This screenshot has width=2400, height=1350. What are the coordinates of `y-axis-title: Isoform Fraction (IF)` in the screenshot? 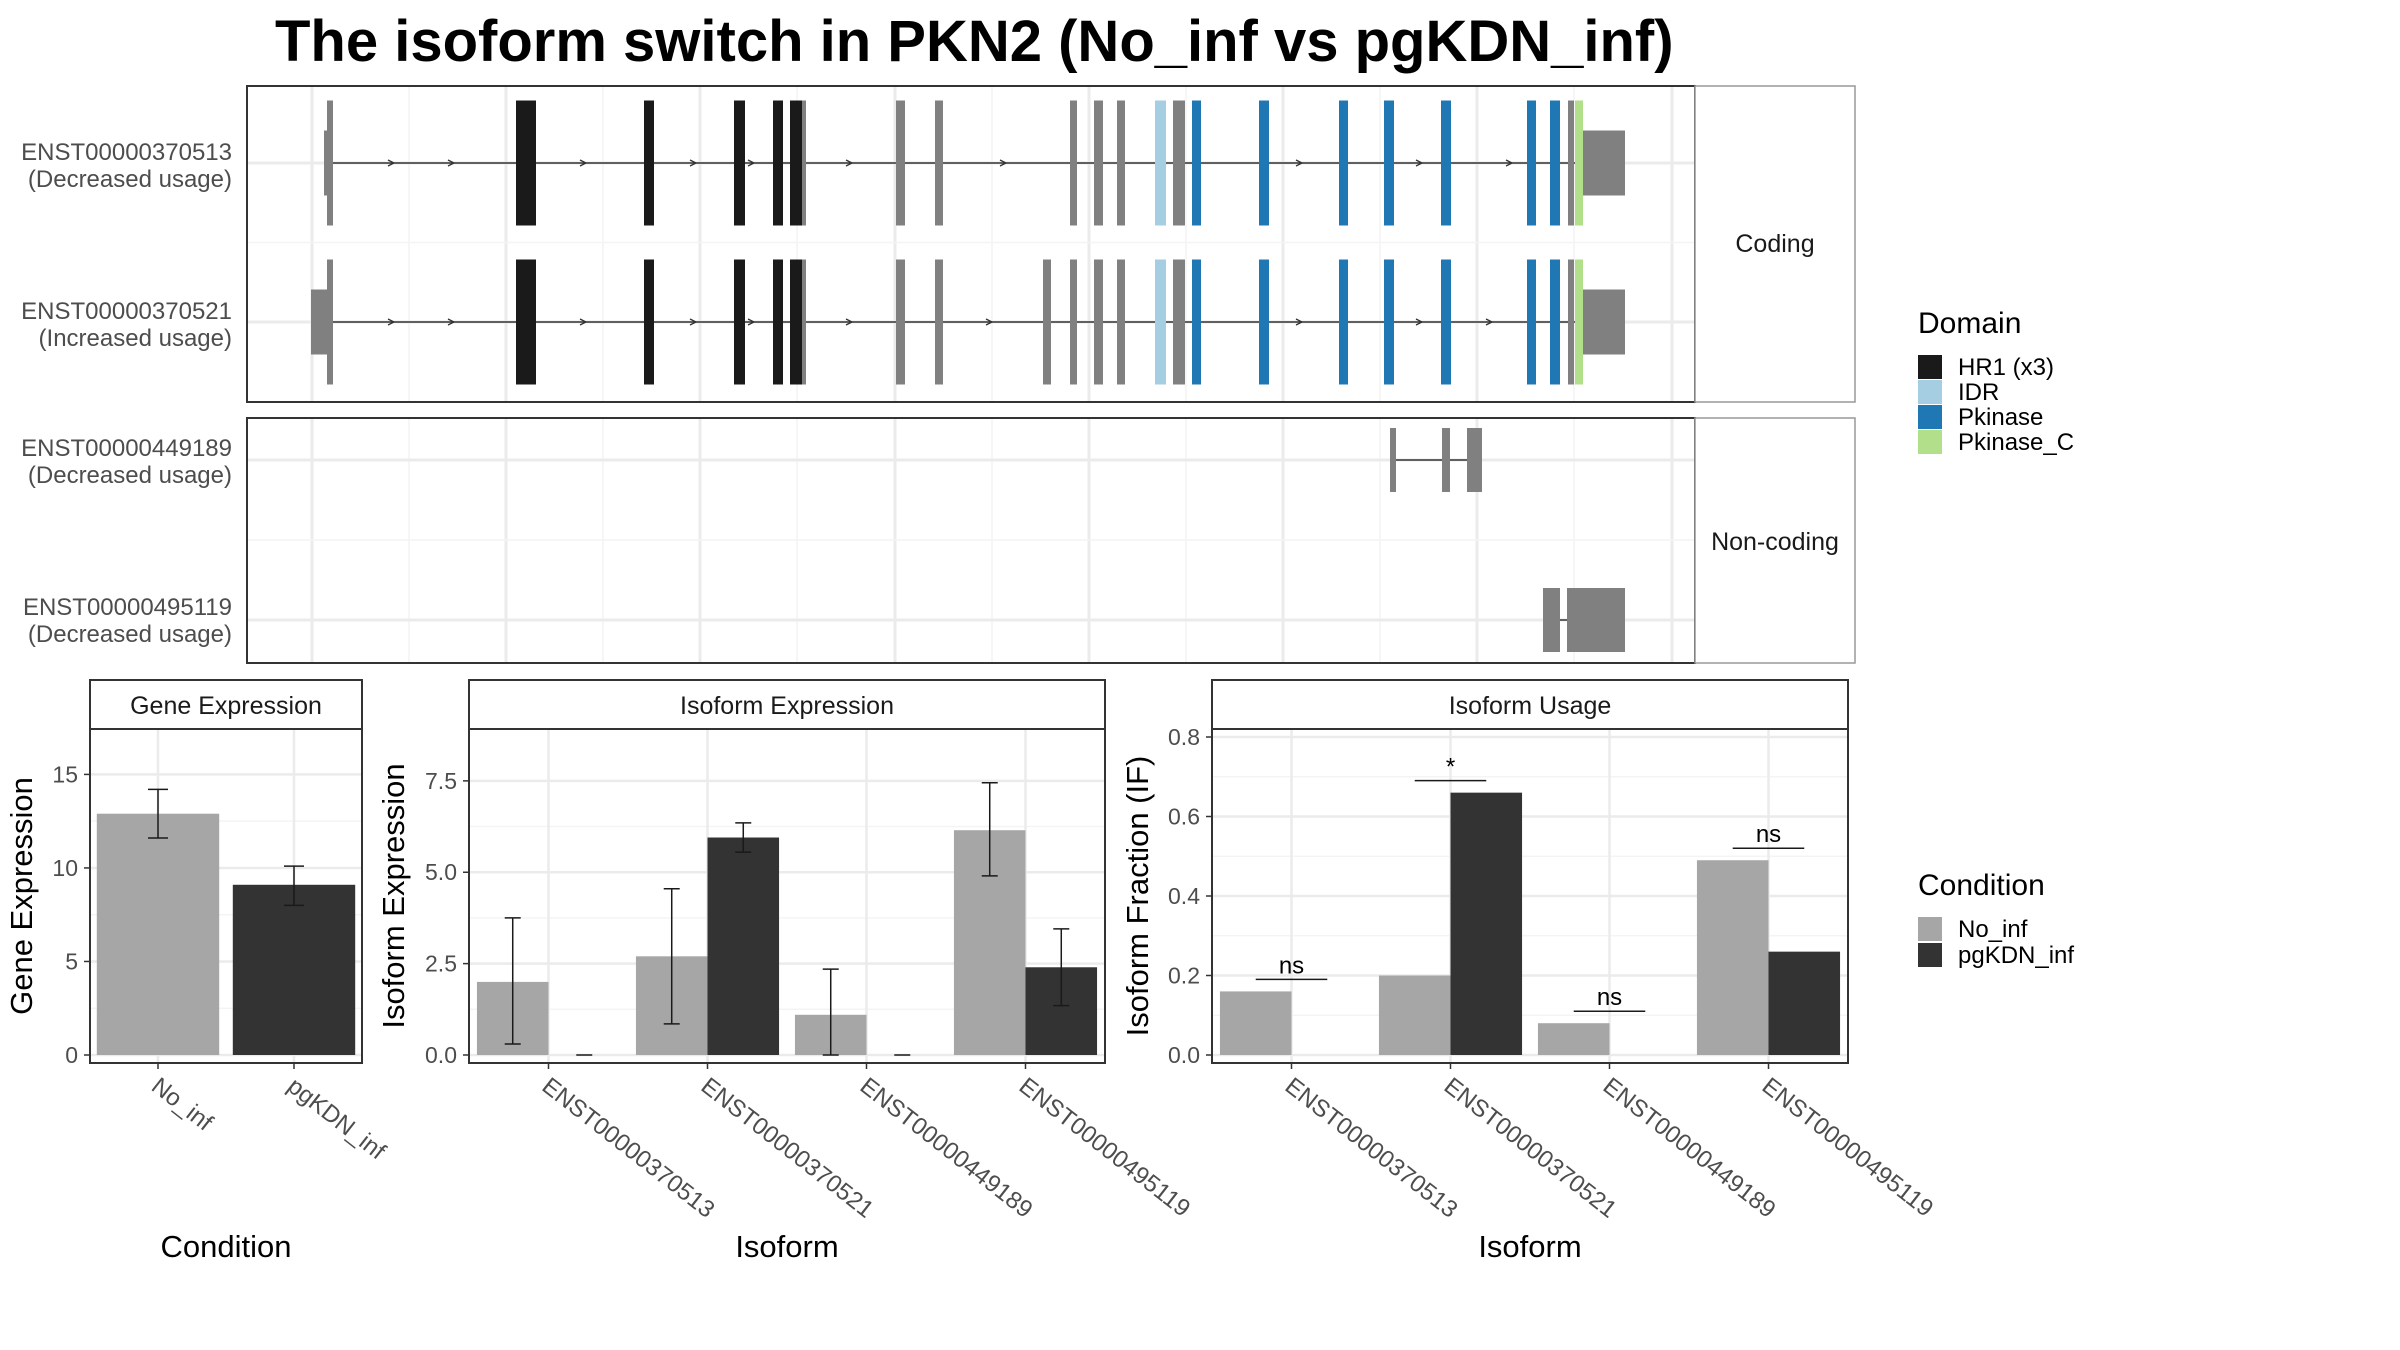 It's located at (1137, 896).